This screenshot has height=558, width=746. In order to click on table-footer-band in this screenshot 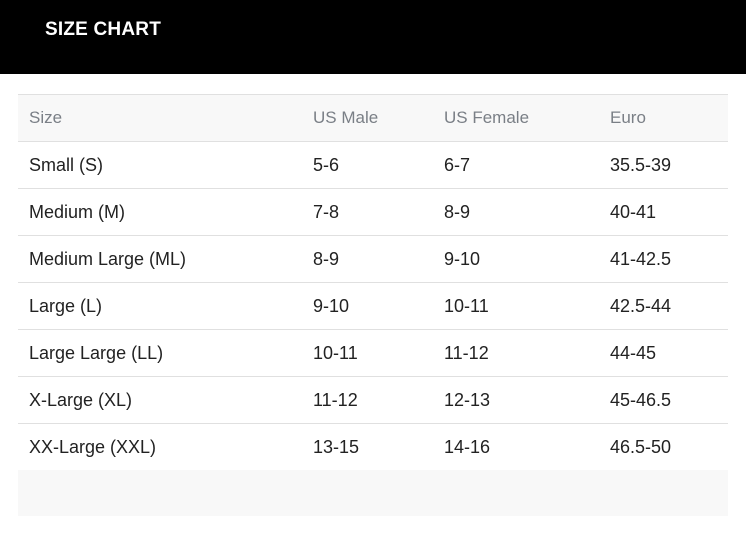, I will do `click(373, 493)`.